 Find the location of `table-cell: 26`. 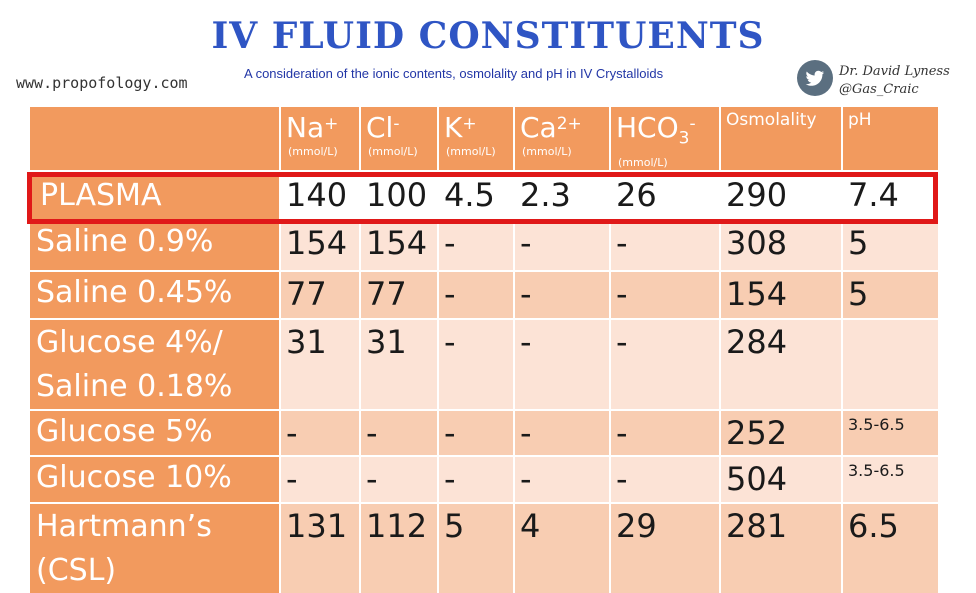

table-cell: 26 is located at coordinates (665, 195).